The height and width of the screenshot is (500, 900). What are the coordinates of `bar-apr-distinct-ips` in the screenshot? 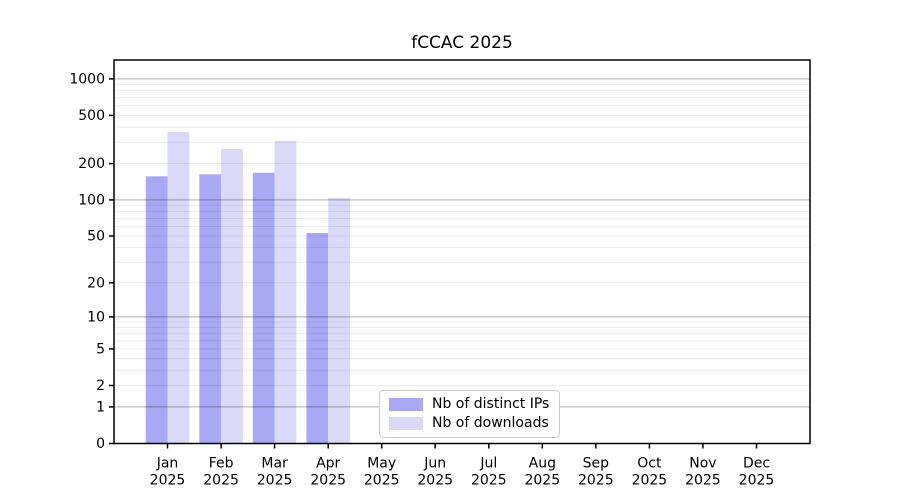 It's located at (317, 338).